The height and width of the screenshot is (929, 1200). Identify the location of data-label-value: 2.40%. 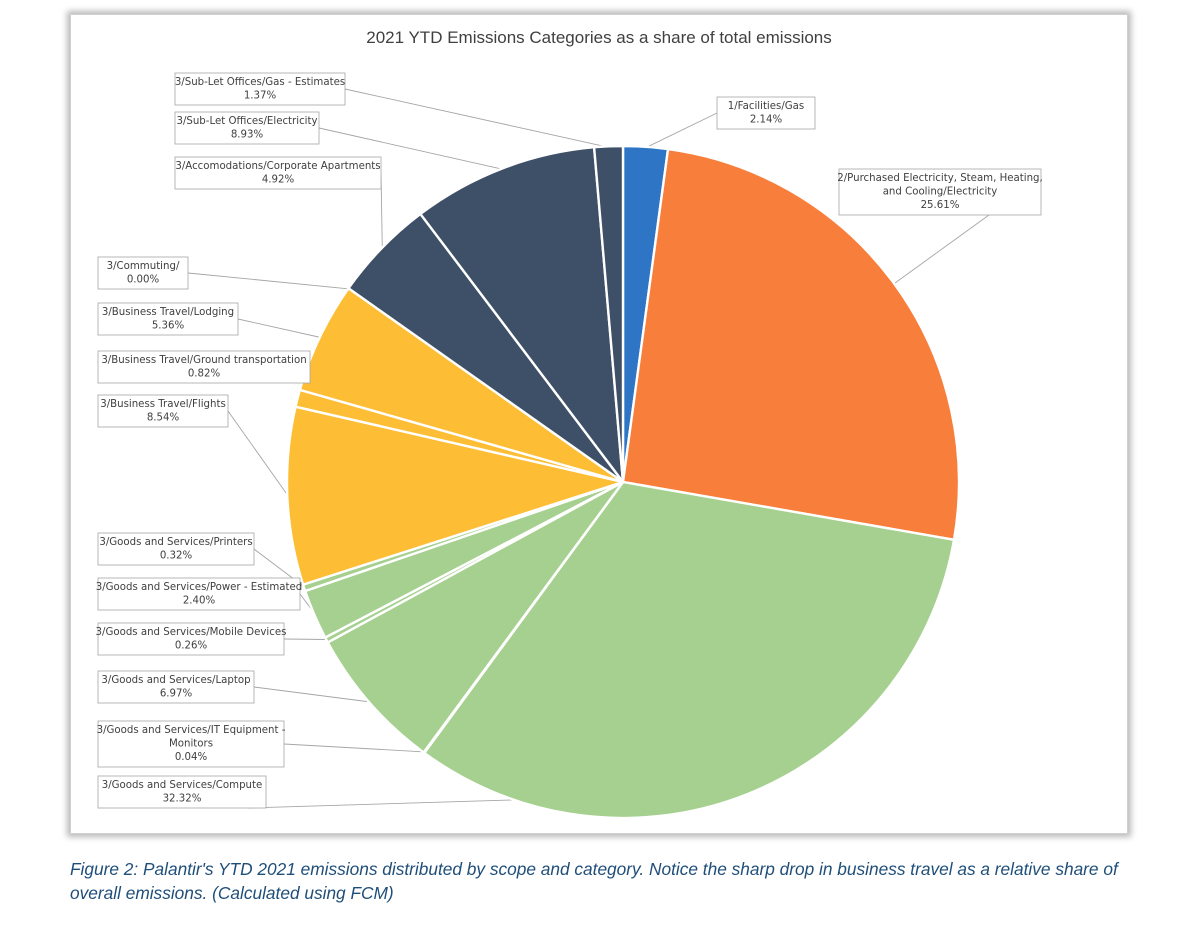
(199, 601).